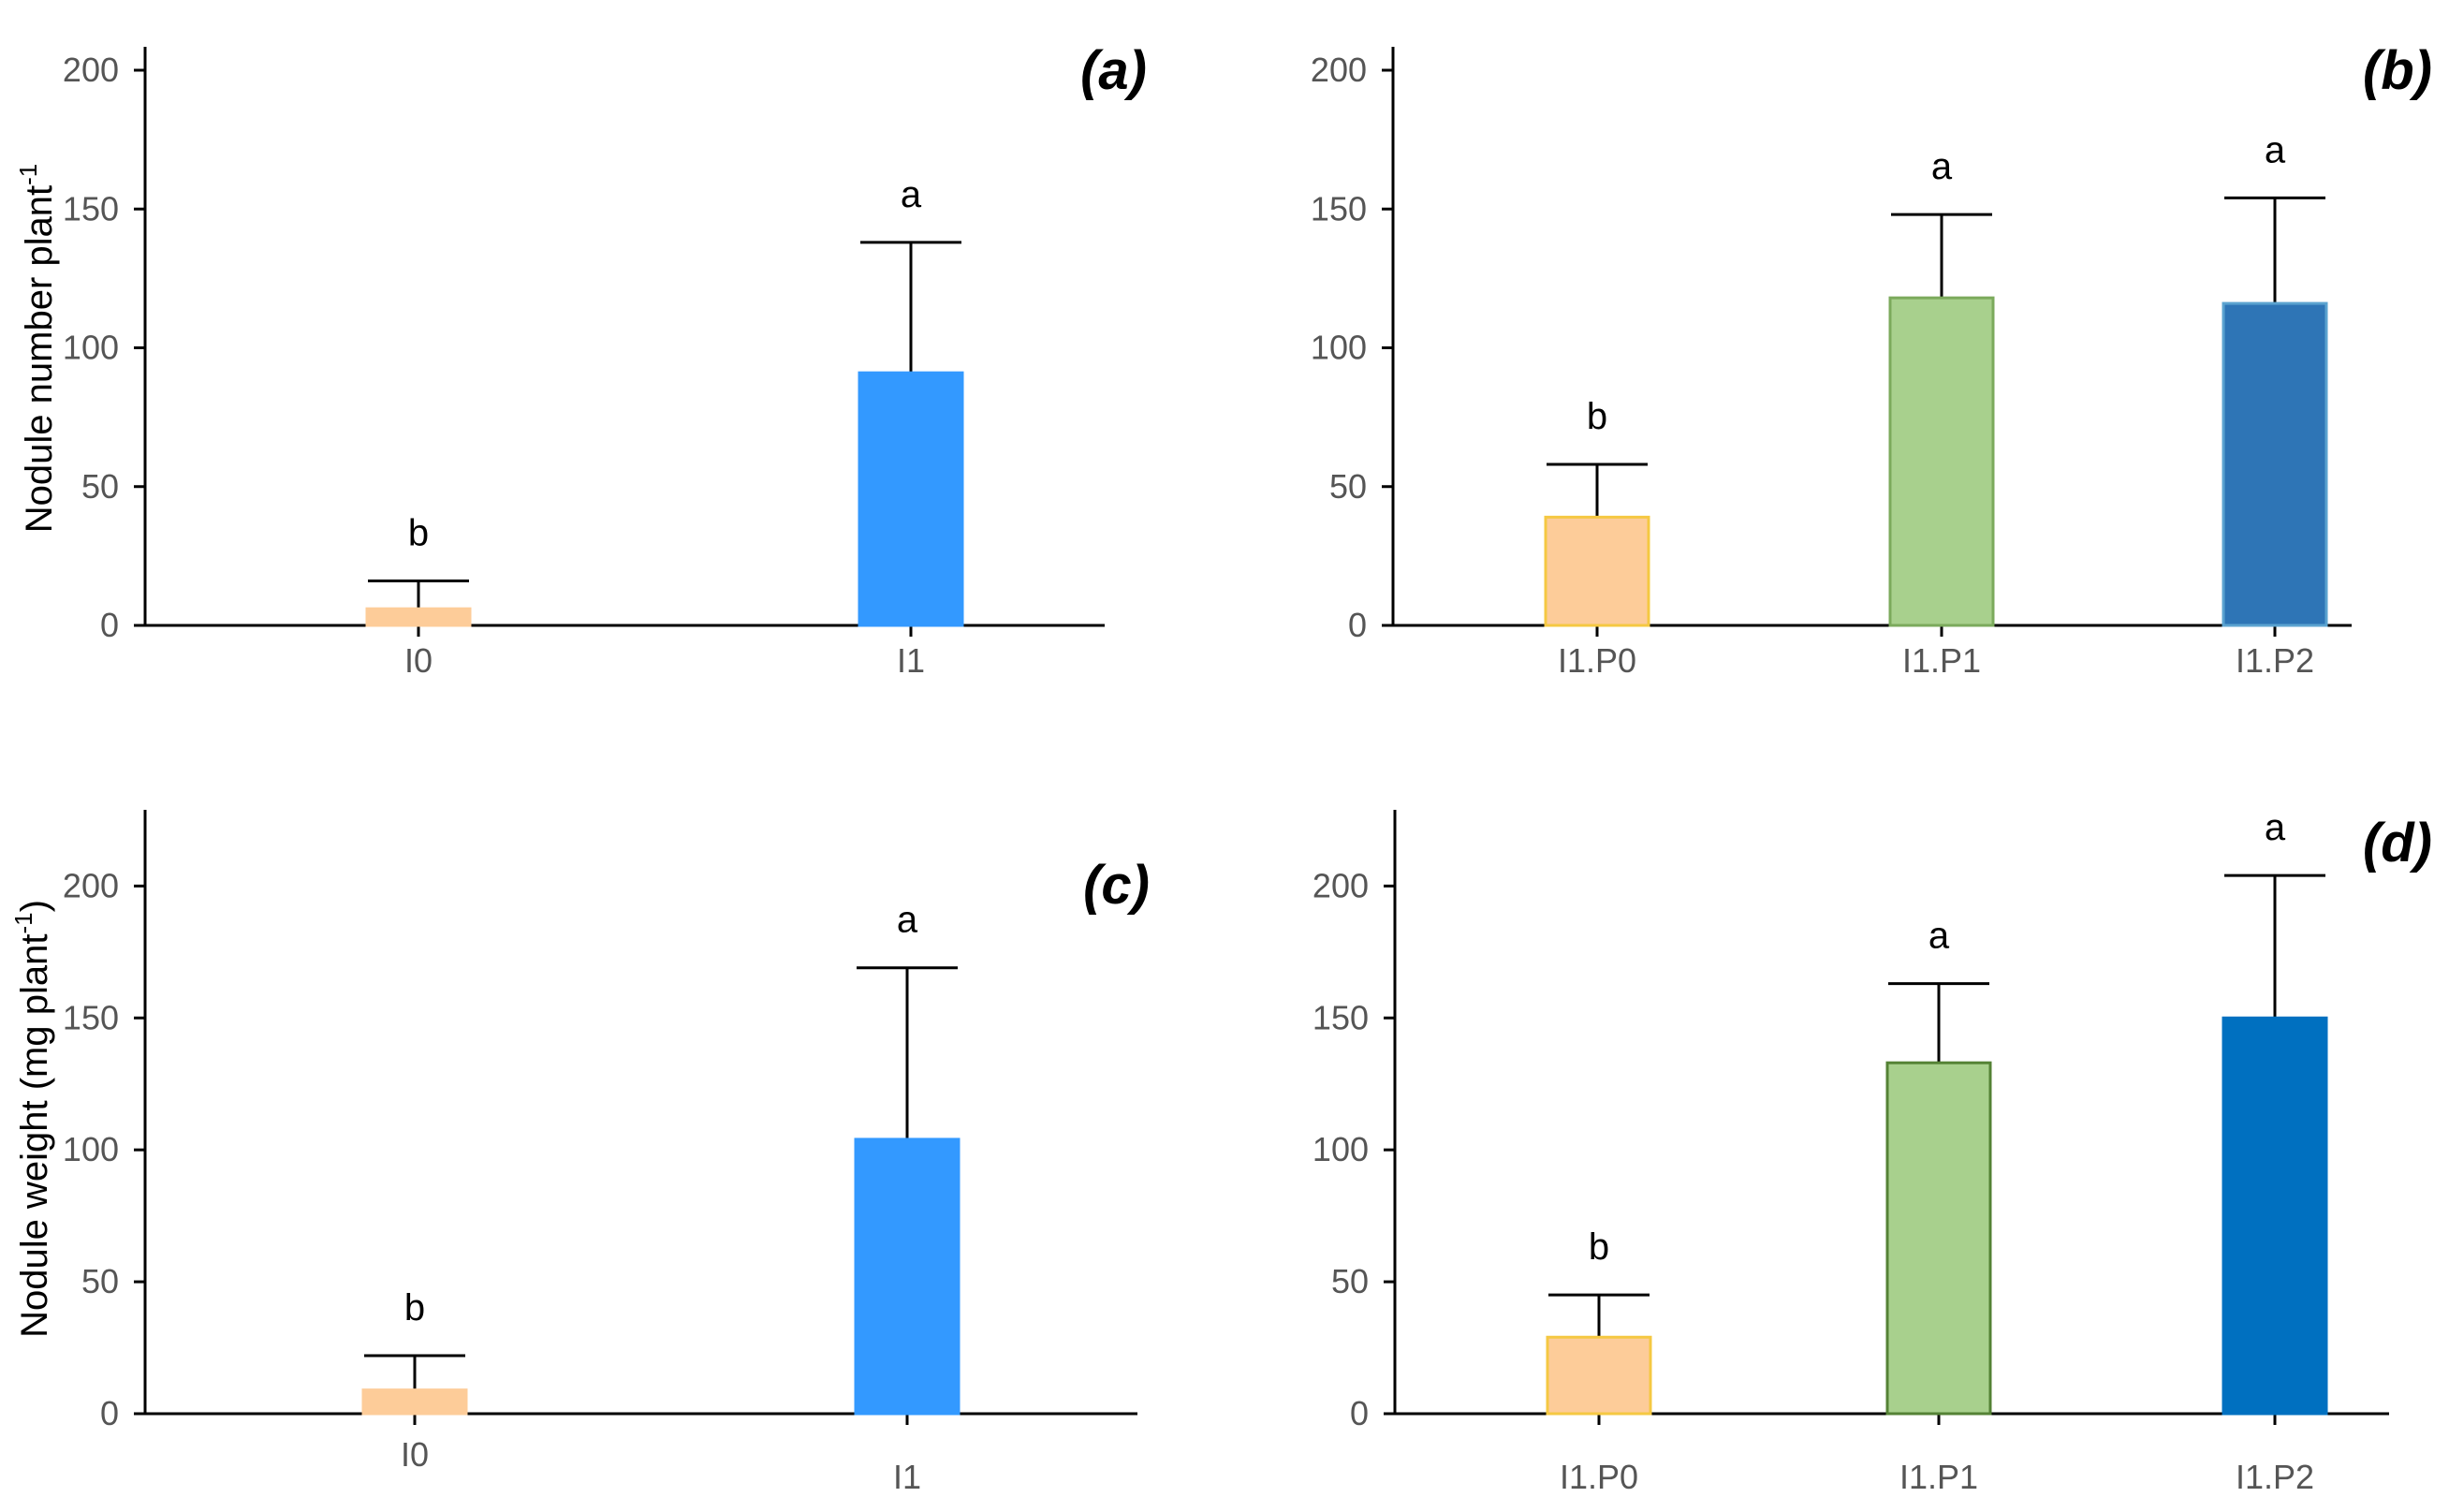 The width and height of the screenshot is (2449, 1512). I want to click on panel-label: (b), so click(2398, 70).